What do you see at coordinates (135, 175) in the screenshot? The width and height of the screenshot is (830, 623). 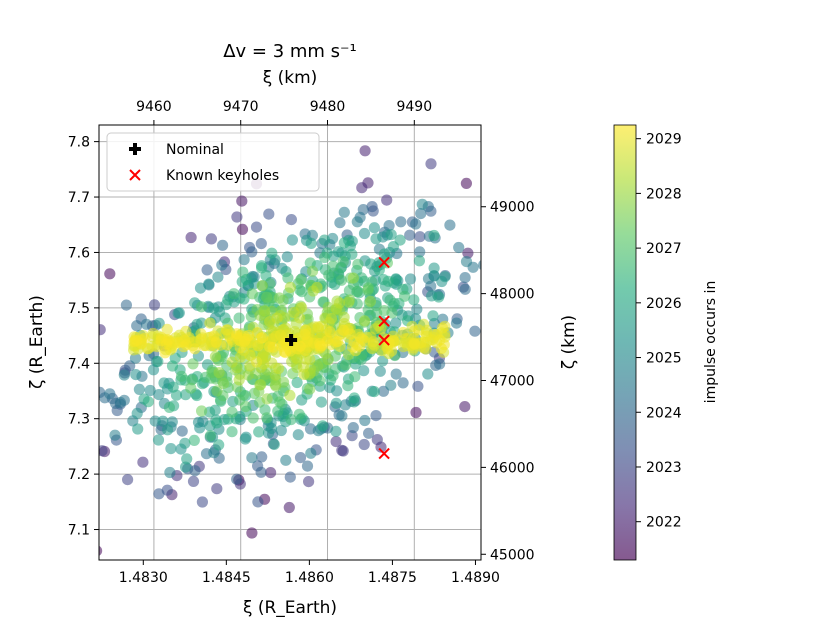 I see `legend-keyhole-icon` at bounding box center [135, 175].